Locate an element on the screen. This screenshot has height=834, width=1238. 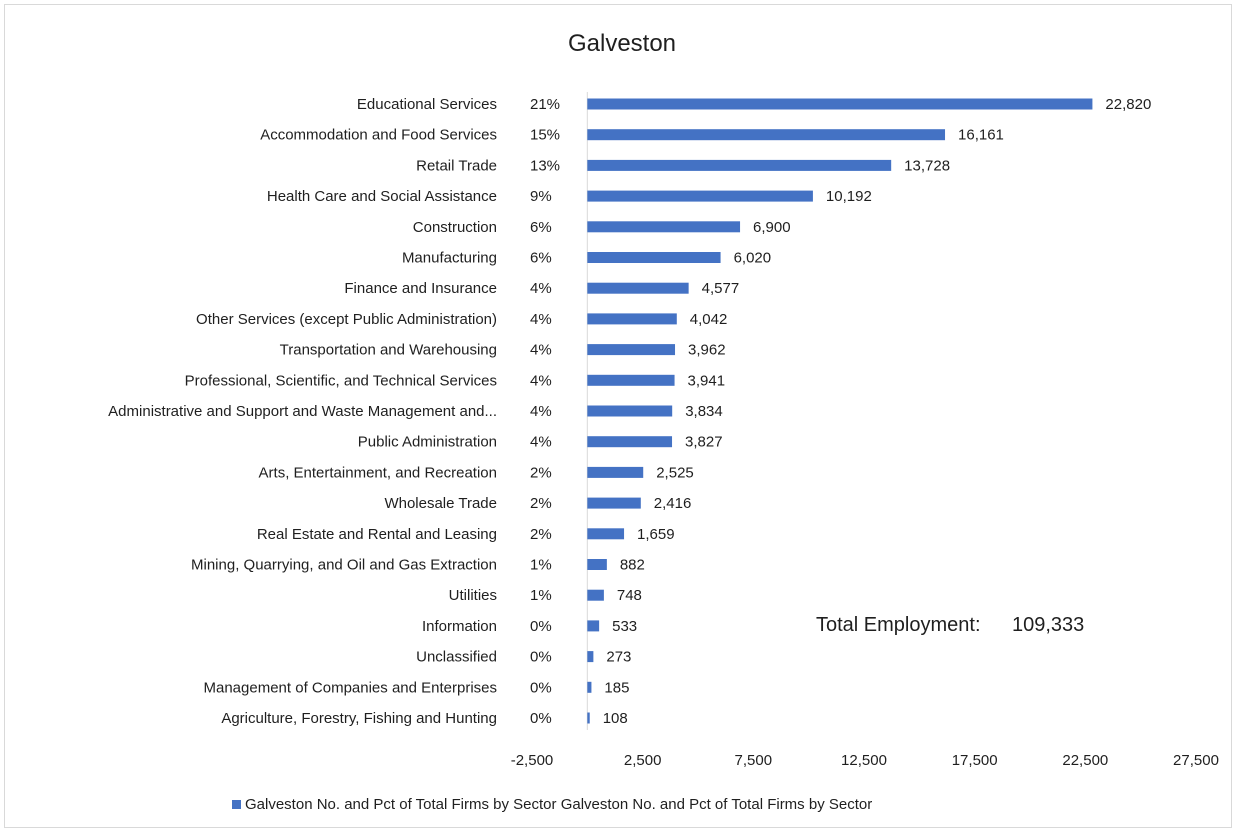
category-label: Public Administration is located at coordinates (427, 442).